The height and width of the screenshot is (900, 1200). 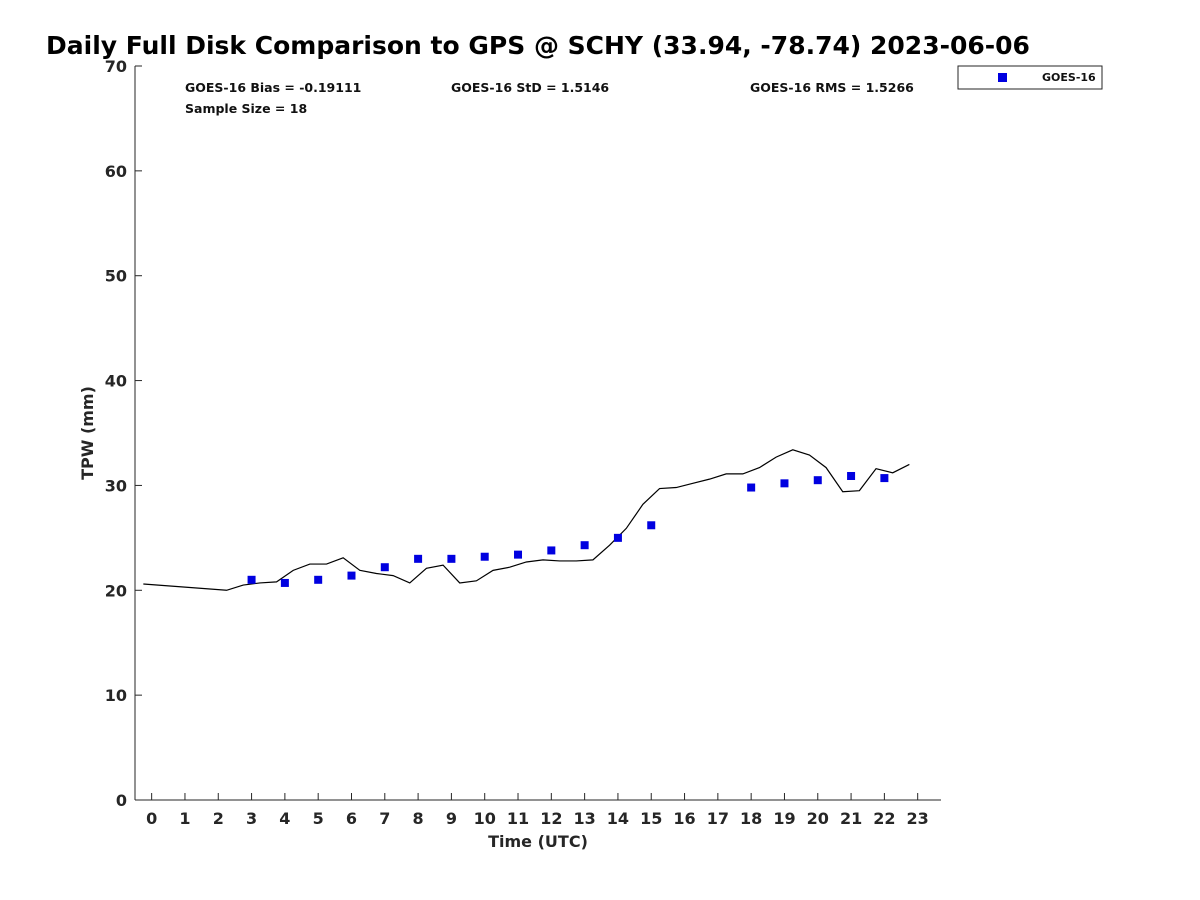 I want to click on x-tick-label: 22, so click(x=884, y=818).